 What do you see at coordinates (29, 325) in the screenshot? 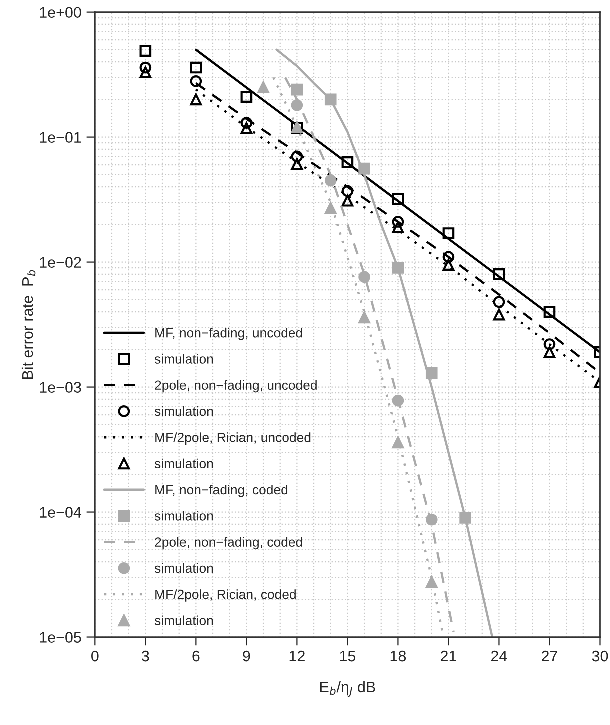
I see `y-axis-title: Bit error rate P$_{b}$` at bounding box center [29, 325].